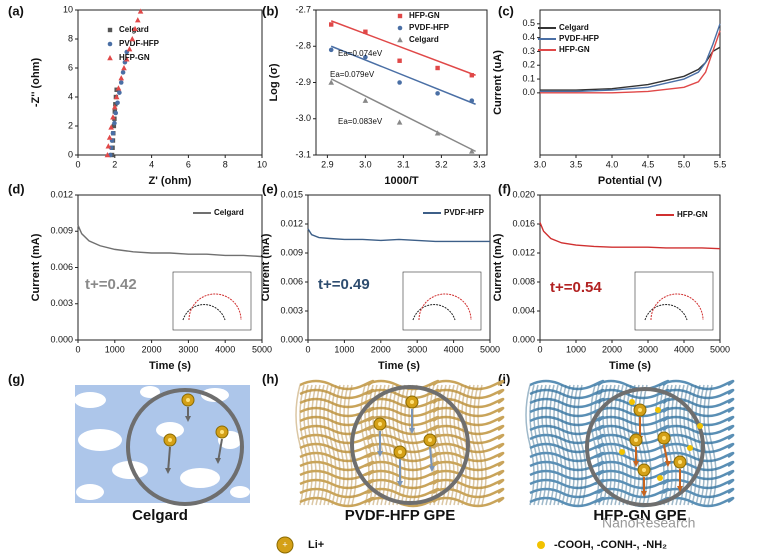 The image size is (765, 557). I want to click on panel-label: (c), so click(506, 10).